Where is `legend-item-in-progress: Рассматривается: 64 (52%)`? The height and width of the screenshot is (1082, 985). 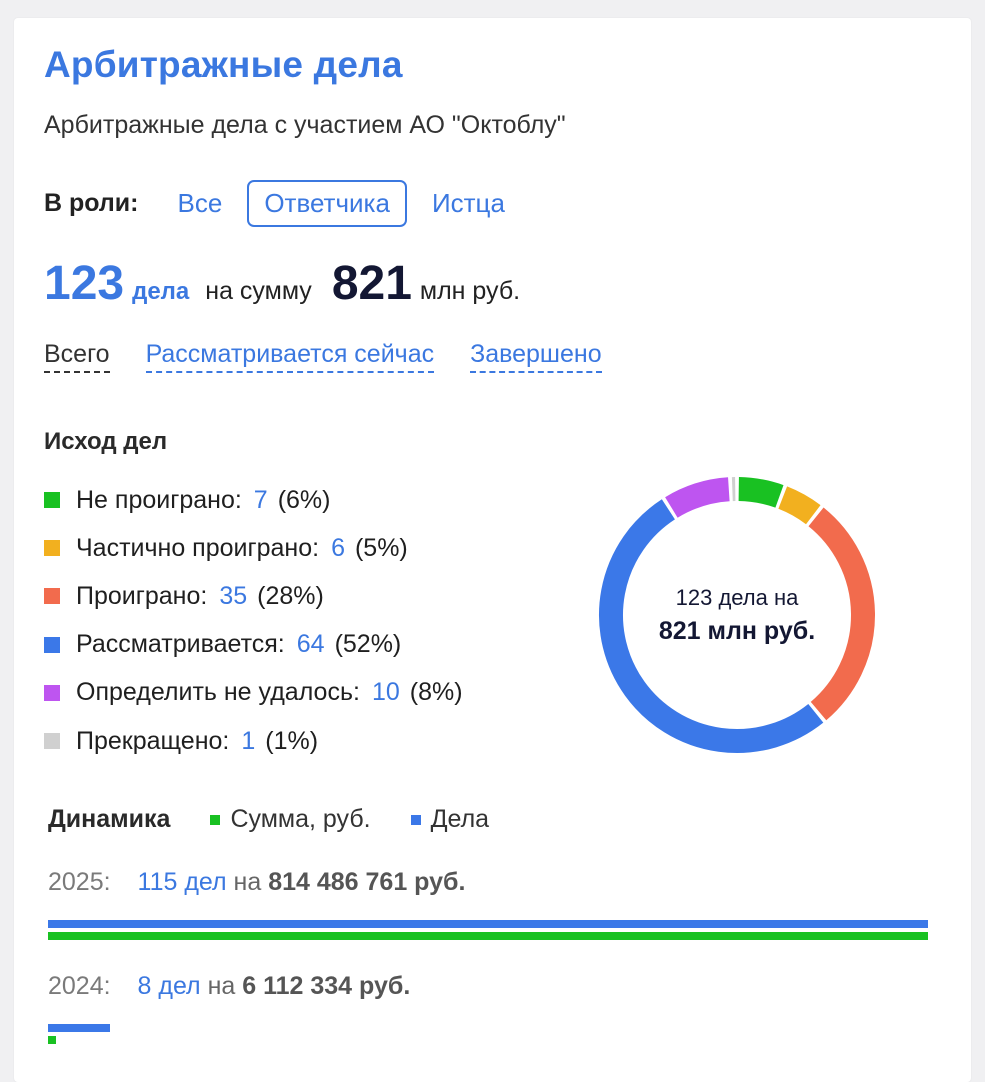
legend-item-in-progress: Рассматривается: 64 (52%) is located at coordinates (253, 645).